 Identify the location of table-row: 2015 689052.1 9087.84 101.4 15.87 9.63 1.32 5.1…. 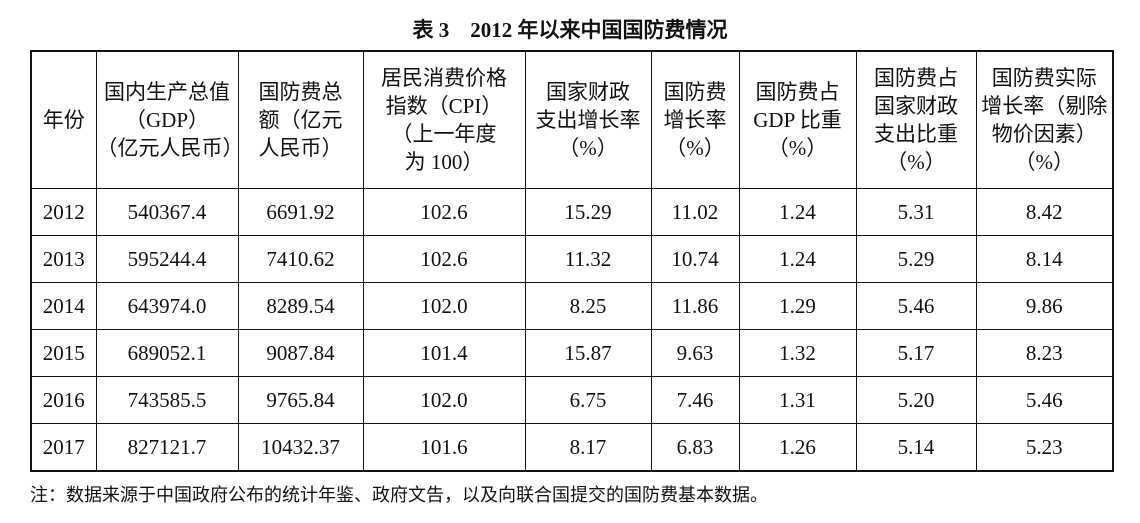
(572, 353).